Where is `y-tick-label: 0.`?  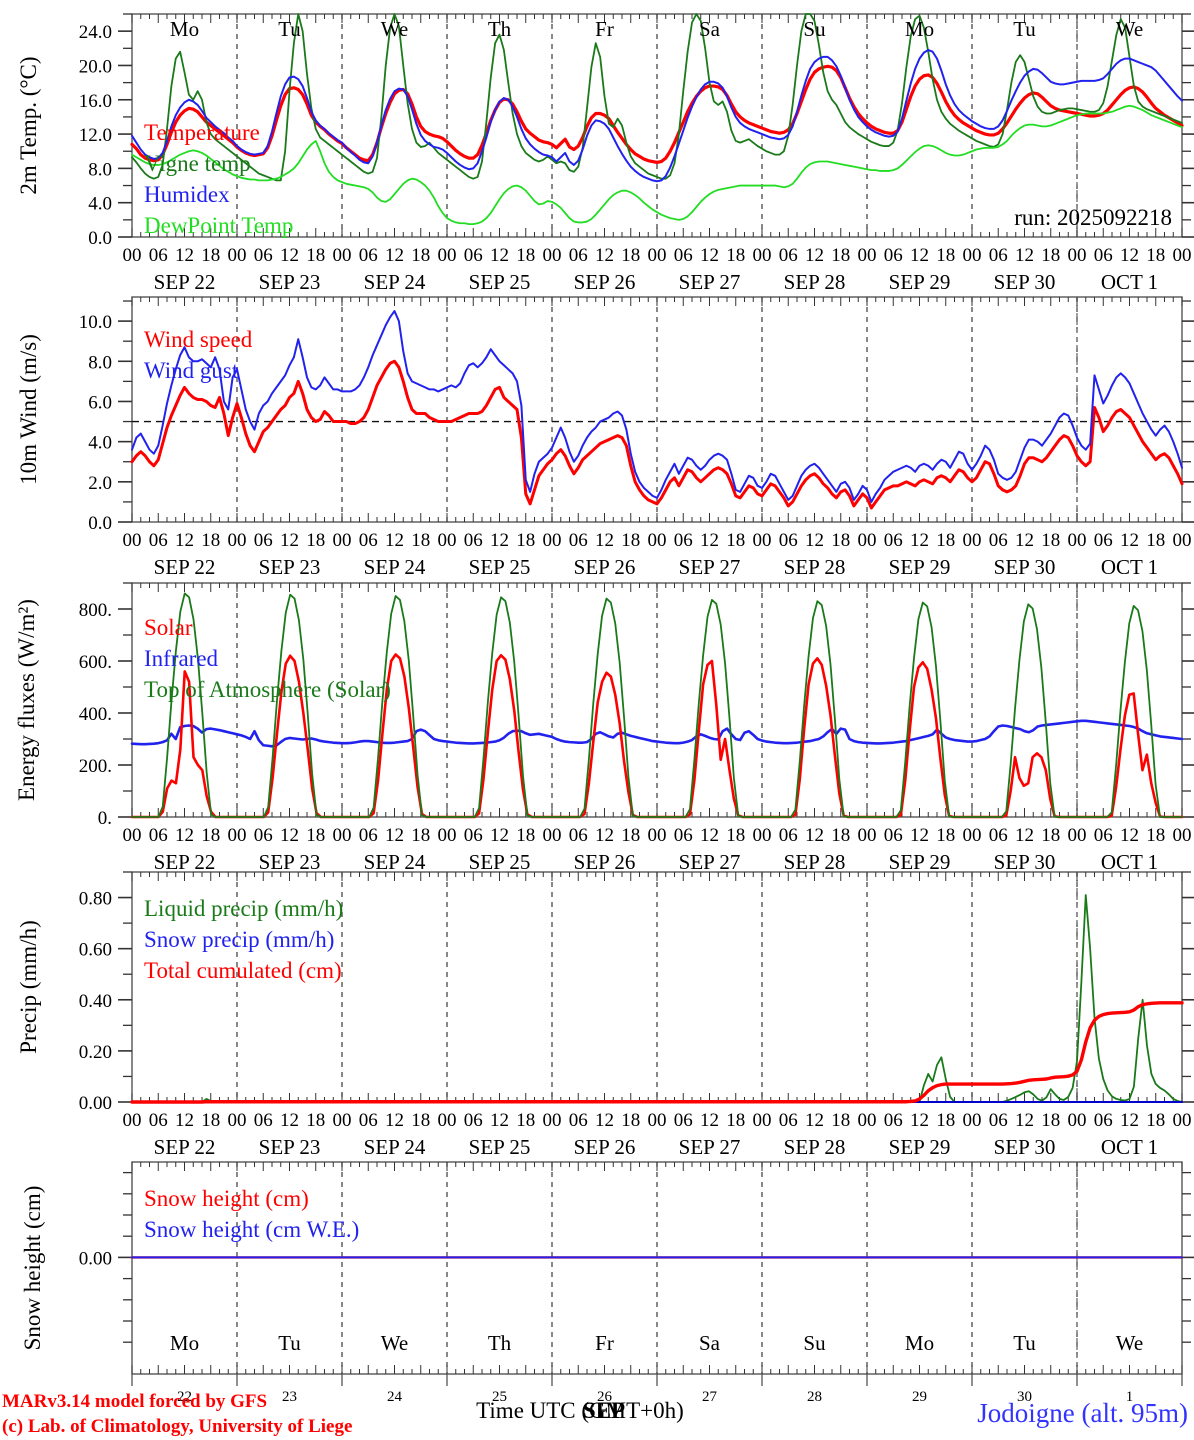
y-tick-label: 0. is located at coordinates (105, 818).